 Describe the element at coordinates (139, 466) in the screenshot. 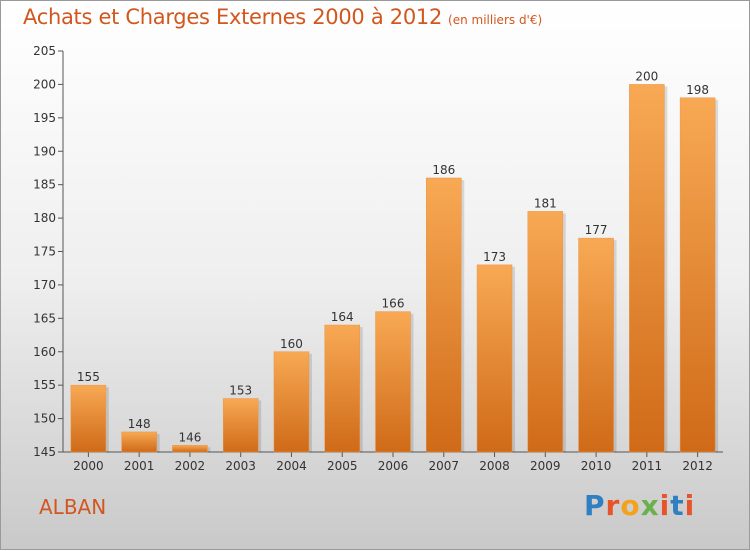

I see `x-tick-label: 2001` at that location.